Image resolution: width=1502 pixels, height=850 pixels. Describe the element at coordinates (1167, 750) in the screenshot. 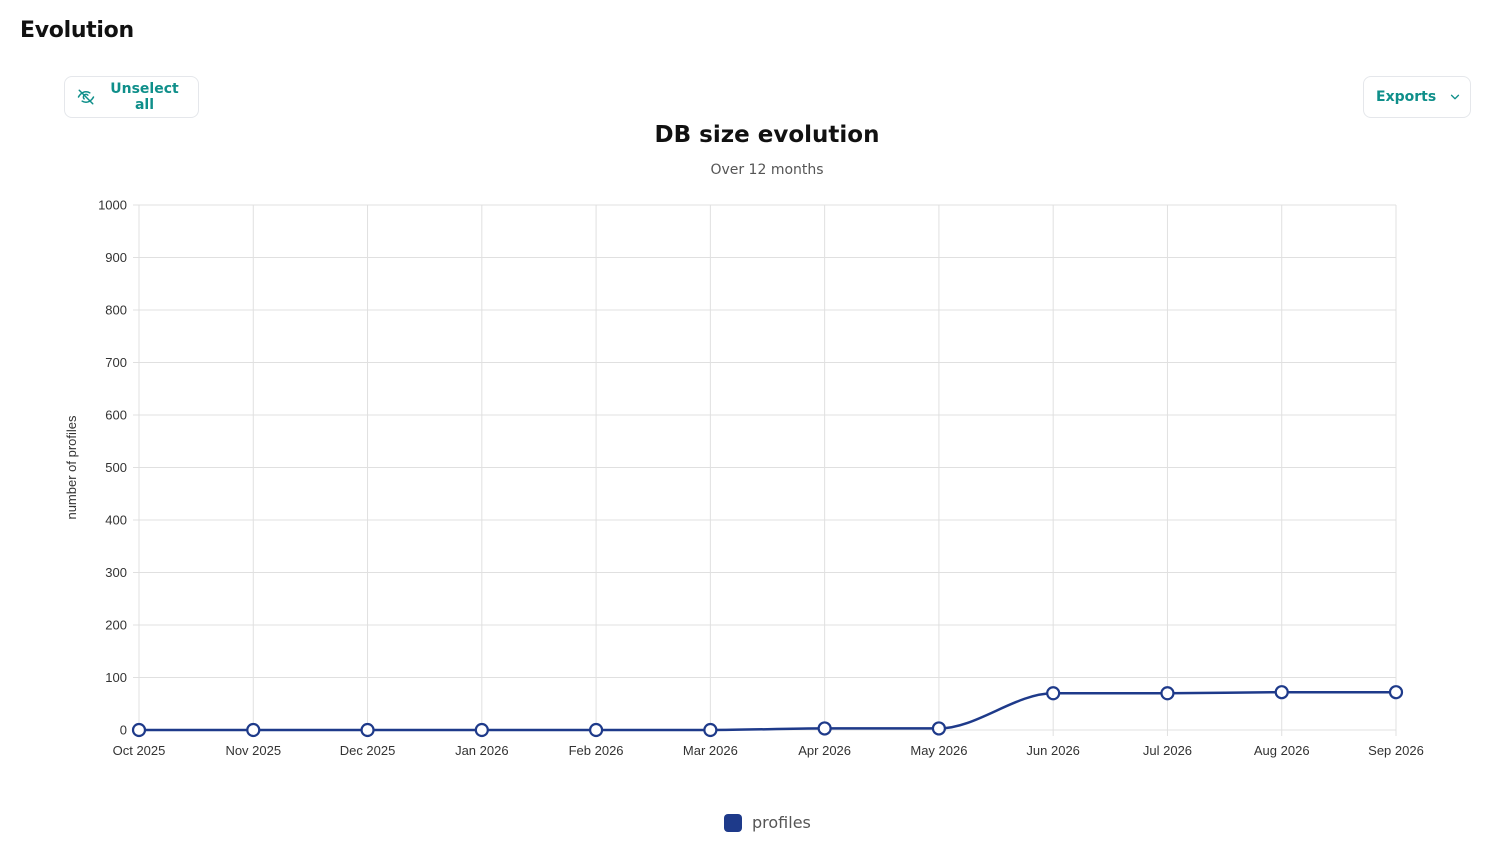

I see `x-tick-label: Jul 2026` at that location.